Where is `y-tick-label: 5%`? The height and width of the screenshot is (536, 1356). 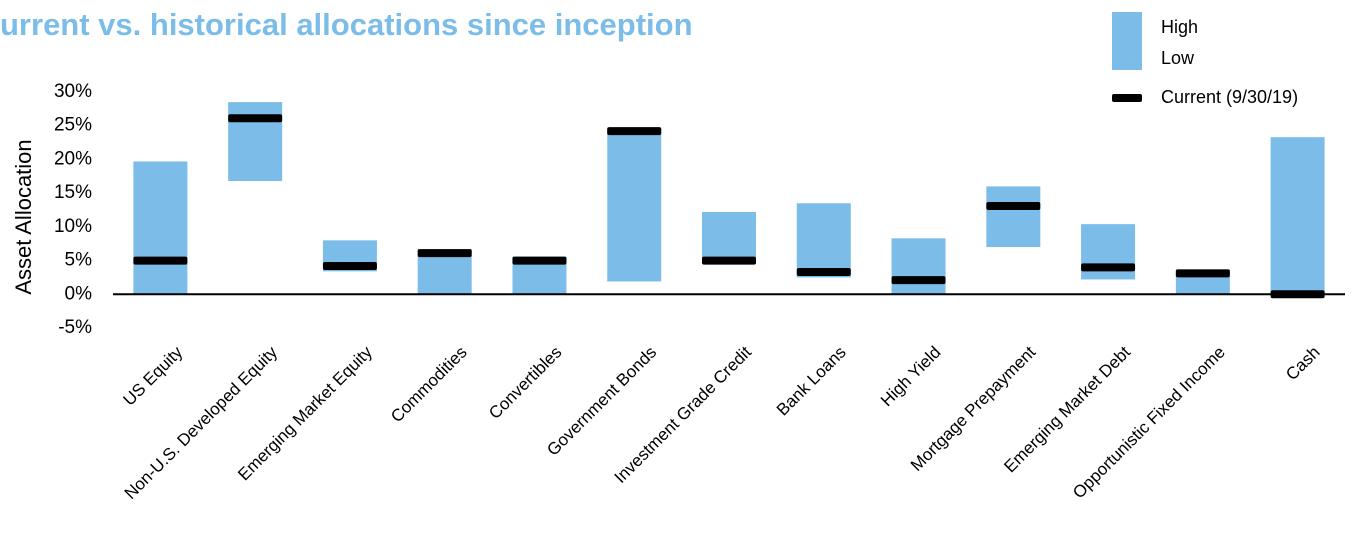 y-tick-label: 5% is located at coordinates (79, 260).